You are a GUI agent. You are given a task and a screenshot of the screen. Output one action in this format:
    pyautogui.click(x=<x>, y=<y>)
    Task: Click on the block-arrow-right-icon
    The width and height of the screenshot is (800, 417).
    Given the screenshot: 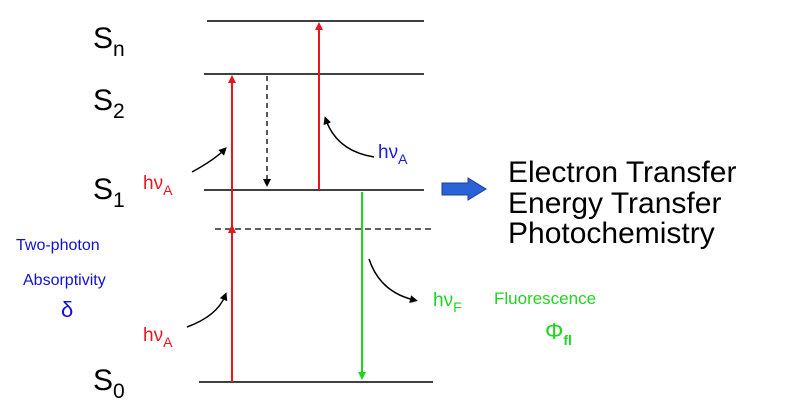 What is the action you would take?
    pyautogui.click(x=464, y=189)
    